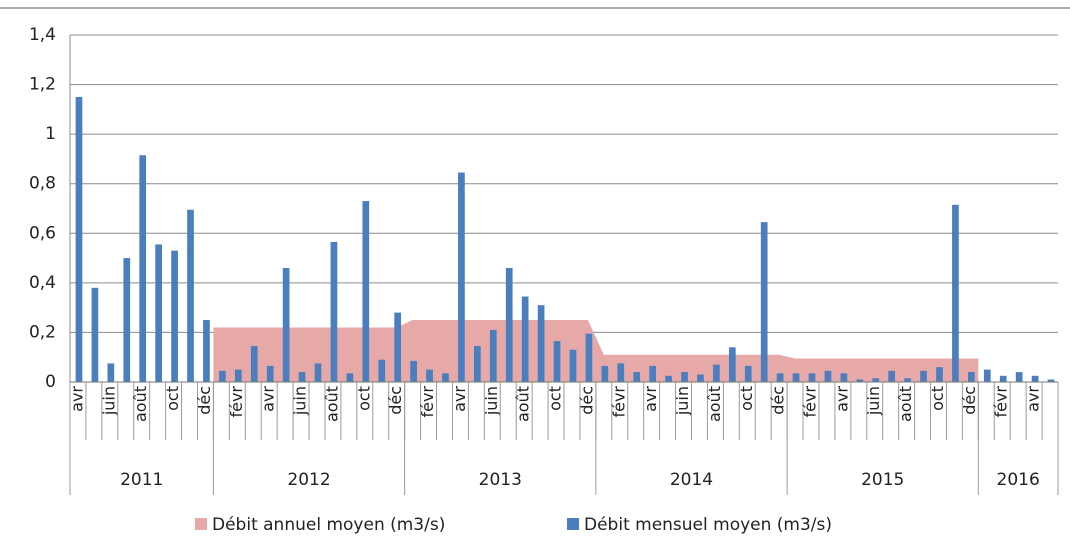  Describe the element at coordinates (141, 480) in the screenshot. I see `group-label: 2011` at that location.